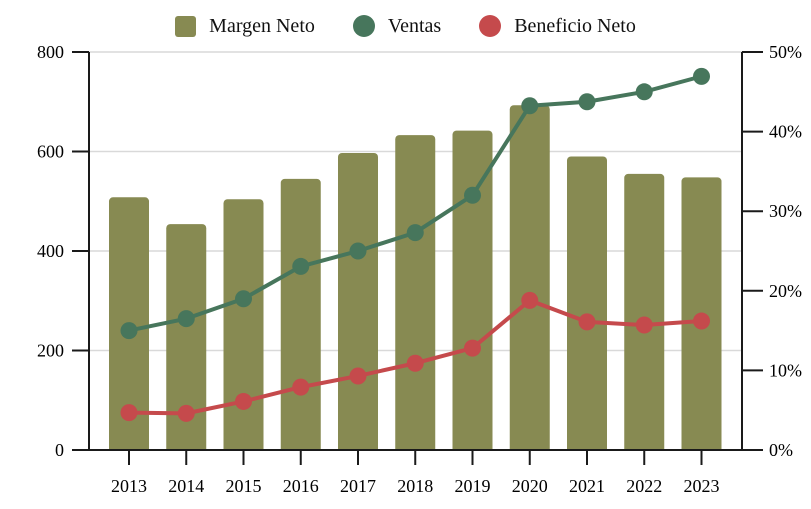 This screenshot has height=509, width=811. What do you see at coordinates (50, 152) in the screenshot?
I see `left-axis-tick-label-600: 600` at bounding box center [50, 152].